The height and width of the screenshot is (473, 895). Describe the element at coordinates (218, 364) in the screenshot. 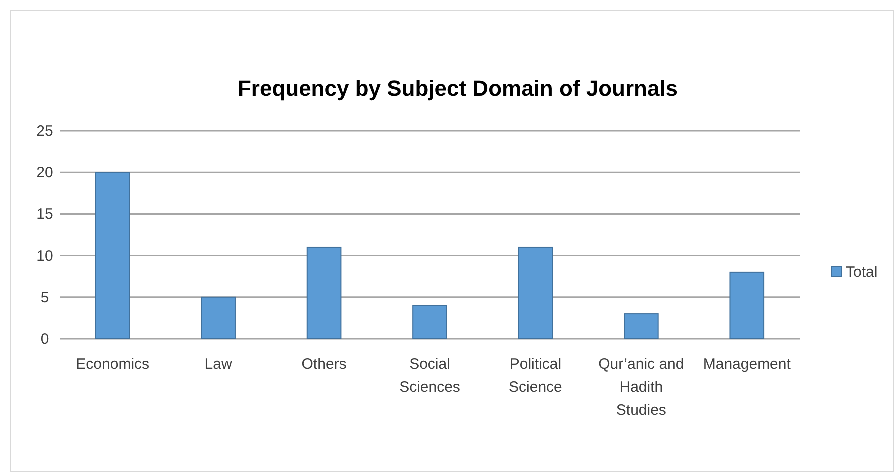

I see `x-tick-label: Law` at that location.